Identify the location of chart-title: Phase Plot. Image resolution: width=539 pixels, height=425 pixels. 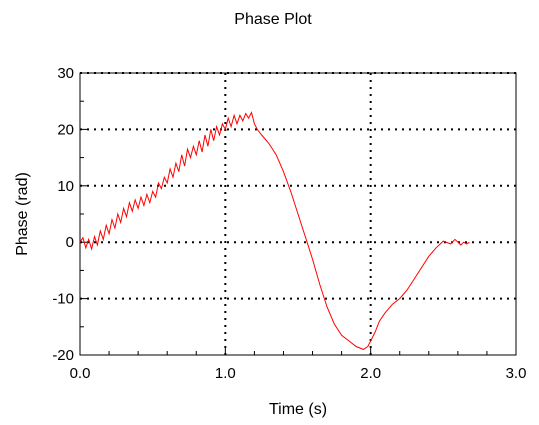
(273, 19).